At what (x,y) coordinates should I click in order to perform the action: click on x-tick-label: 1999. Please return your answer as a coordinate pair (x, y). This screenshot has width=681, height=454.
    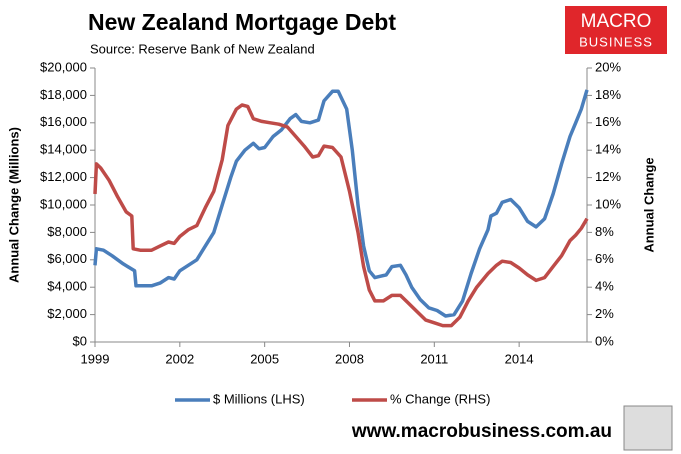
    Looking at the image, I should click on (95, 358).